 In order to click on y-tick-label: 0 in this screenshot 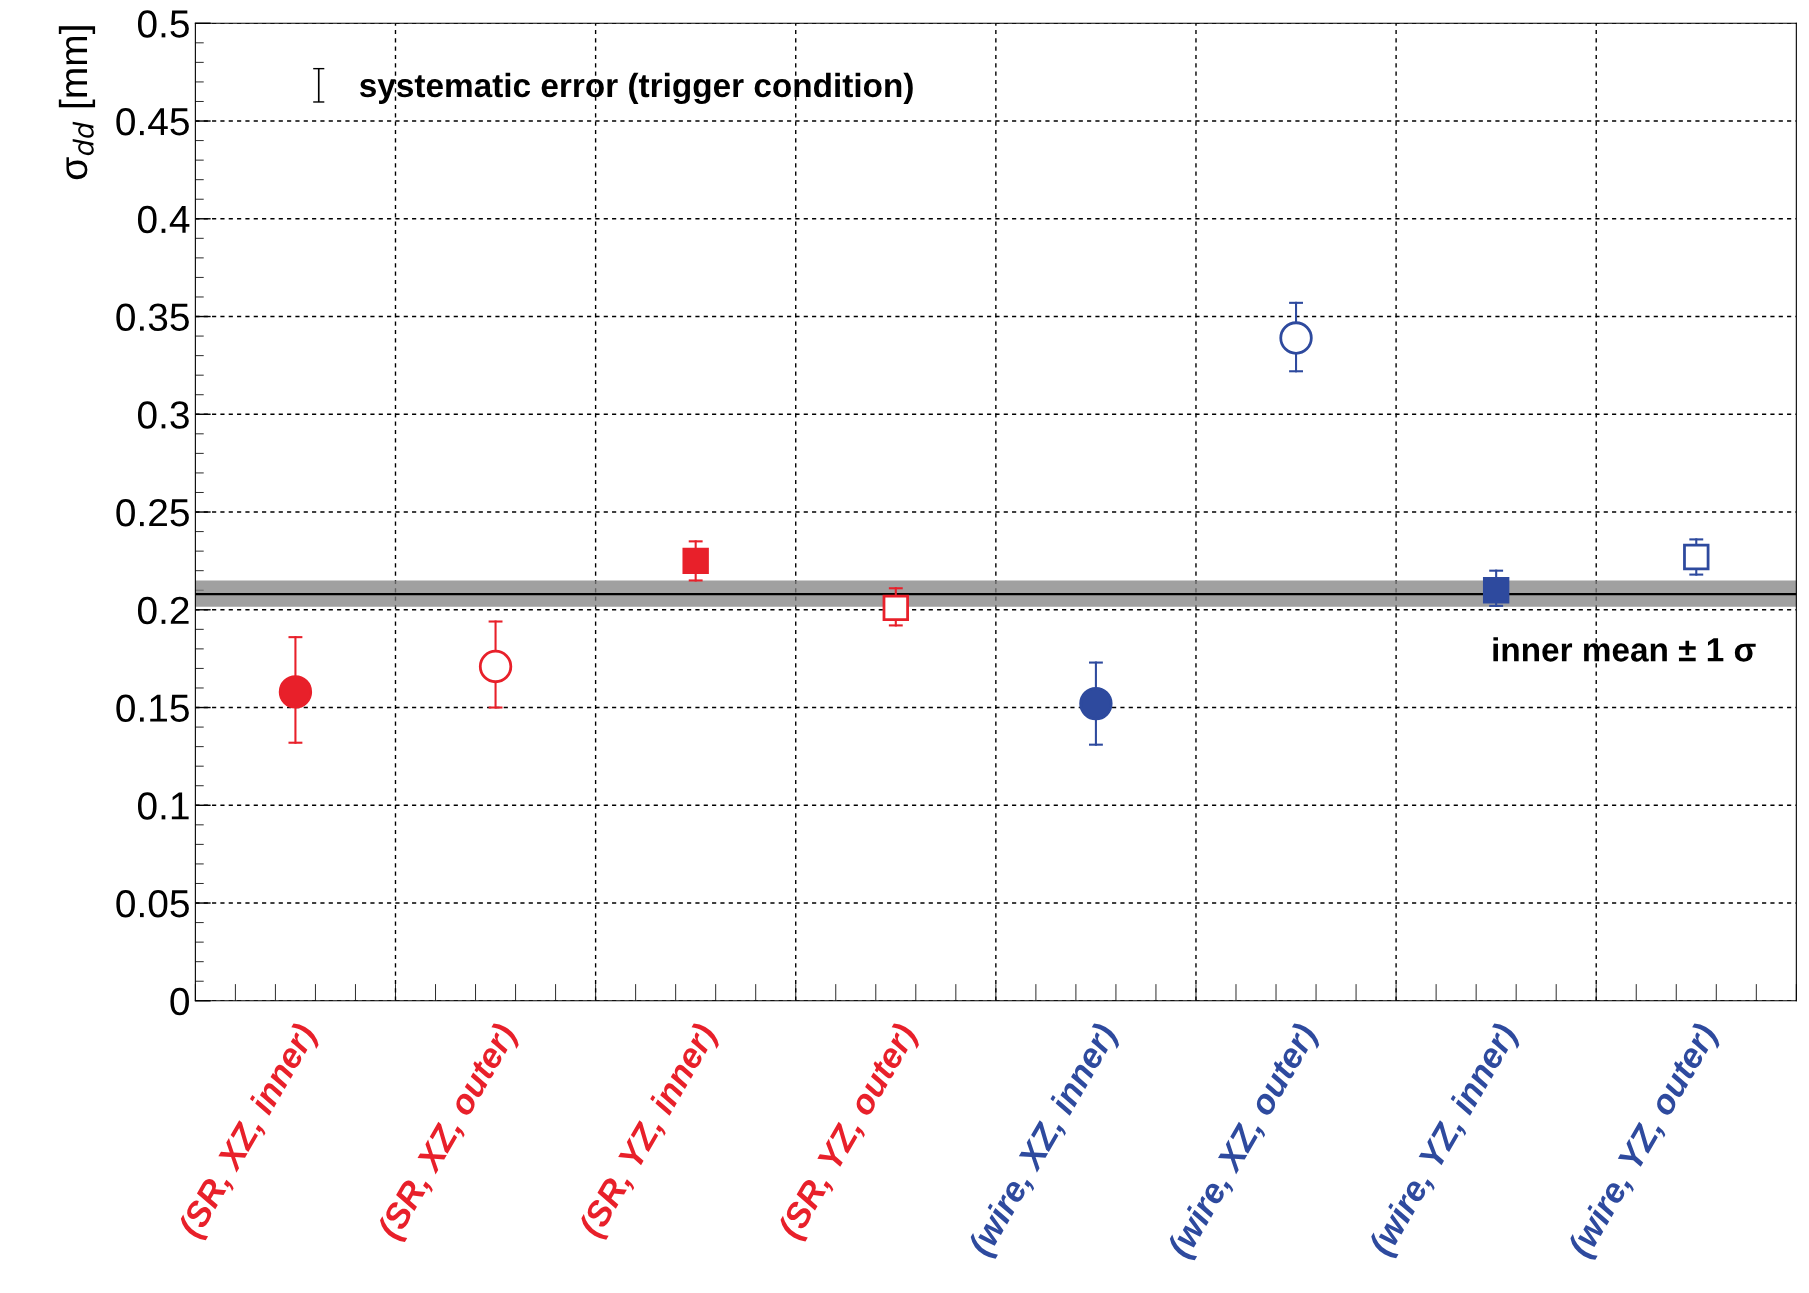, I will do `click(179, 1001)`.